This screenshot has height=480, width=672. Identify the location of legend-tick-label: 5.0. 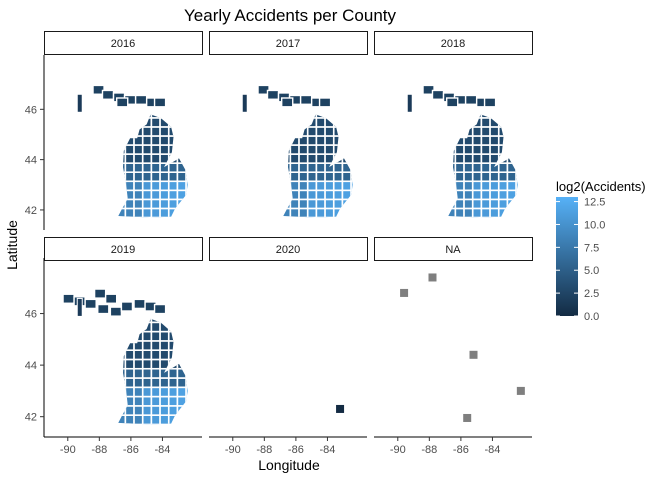
(591, 271).